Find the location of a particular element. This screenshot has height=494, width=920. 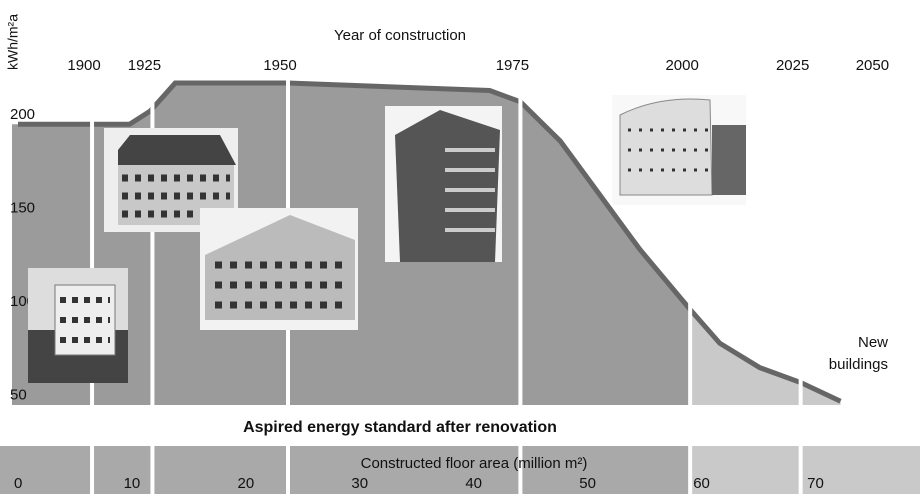

area-new is located at coordinates (765, 357).